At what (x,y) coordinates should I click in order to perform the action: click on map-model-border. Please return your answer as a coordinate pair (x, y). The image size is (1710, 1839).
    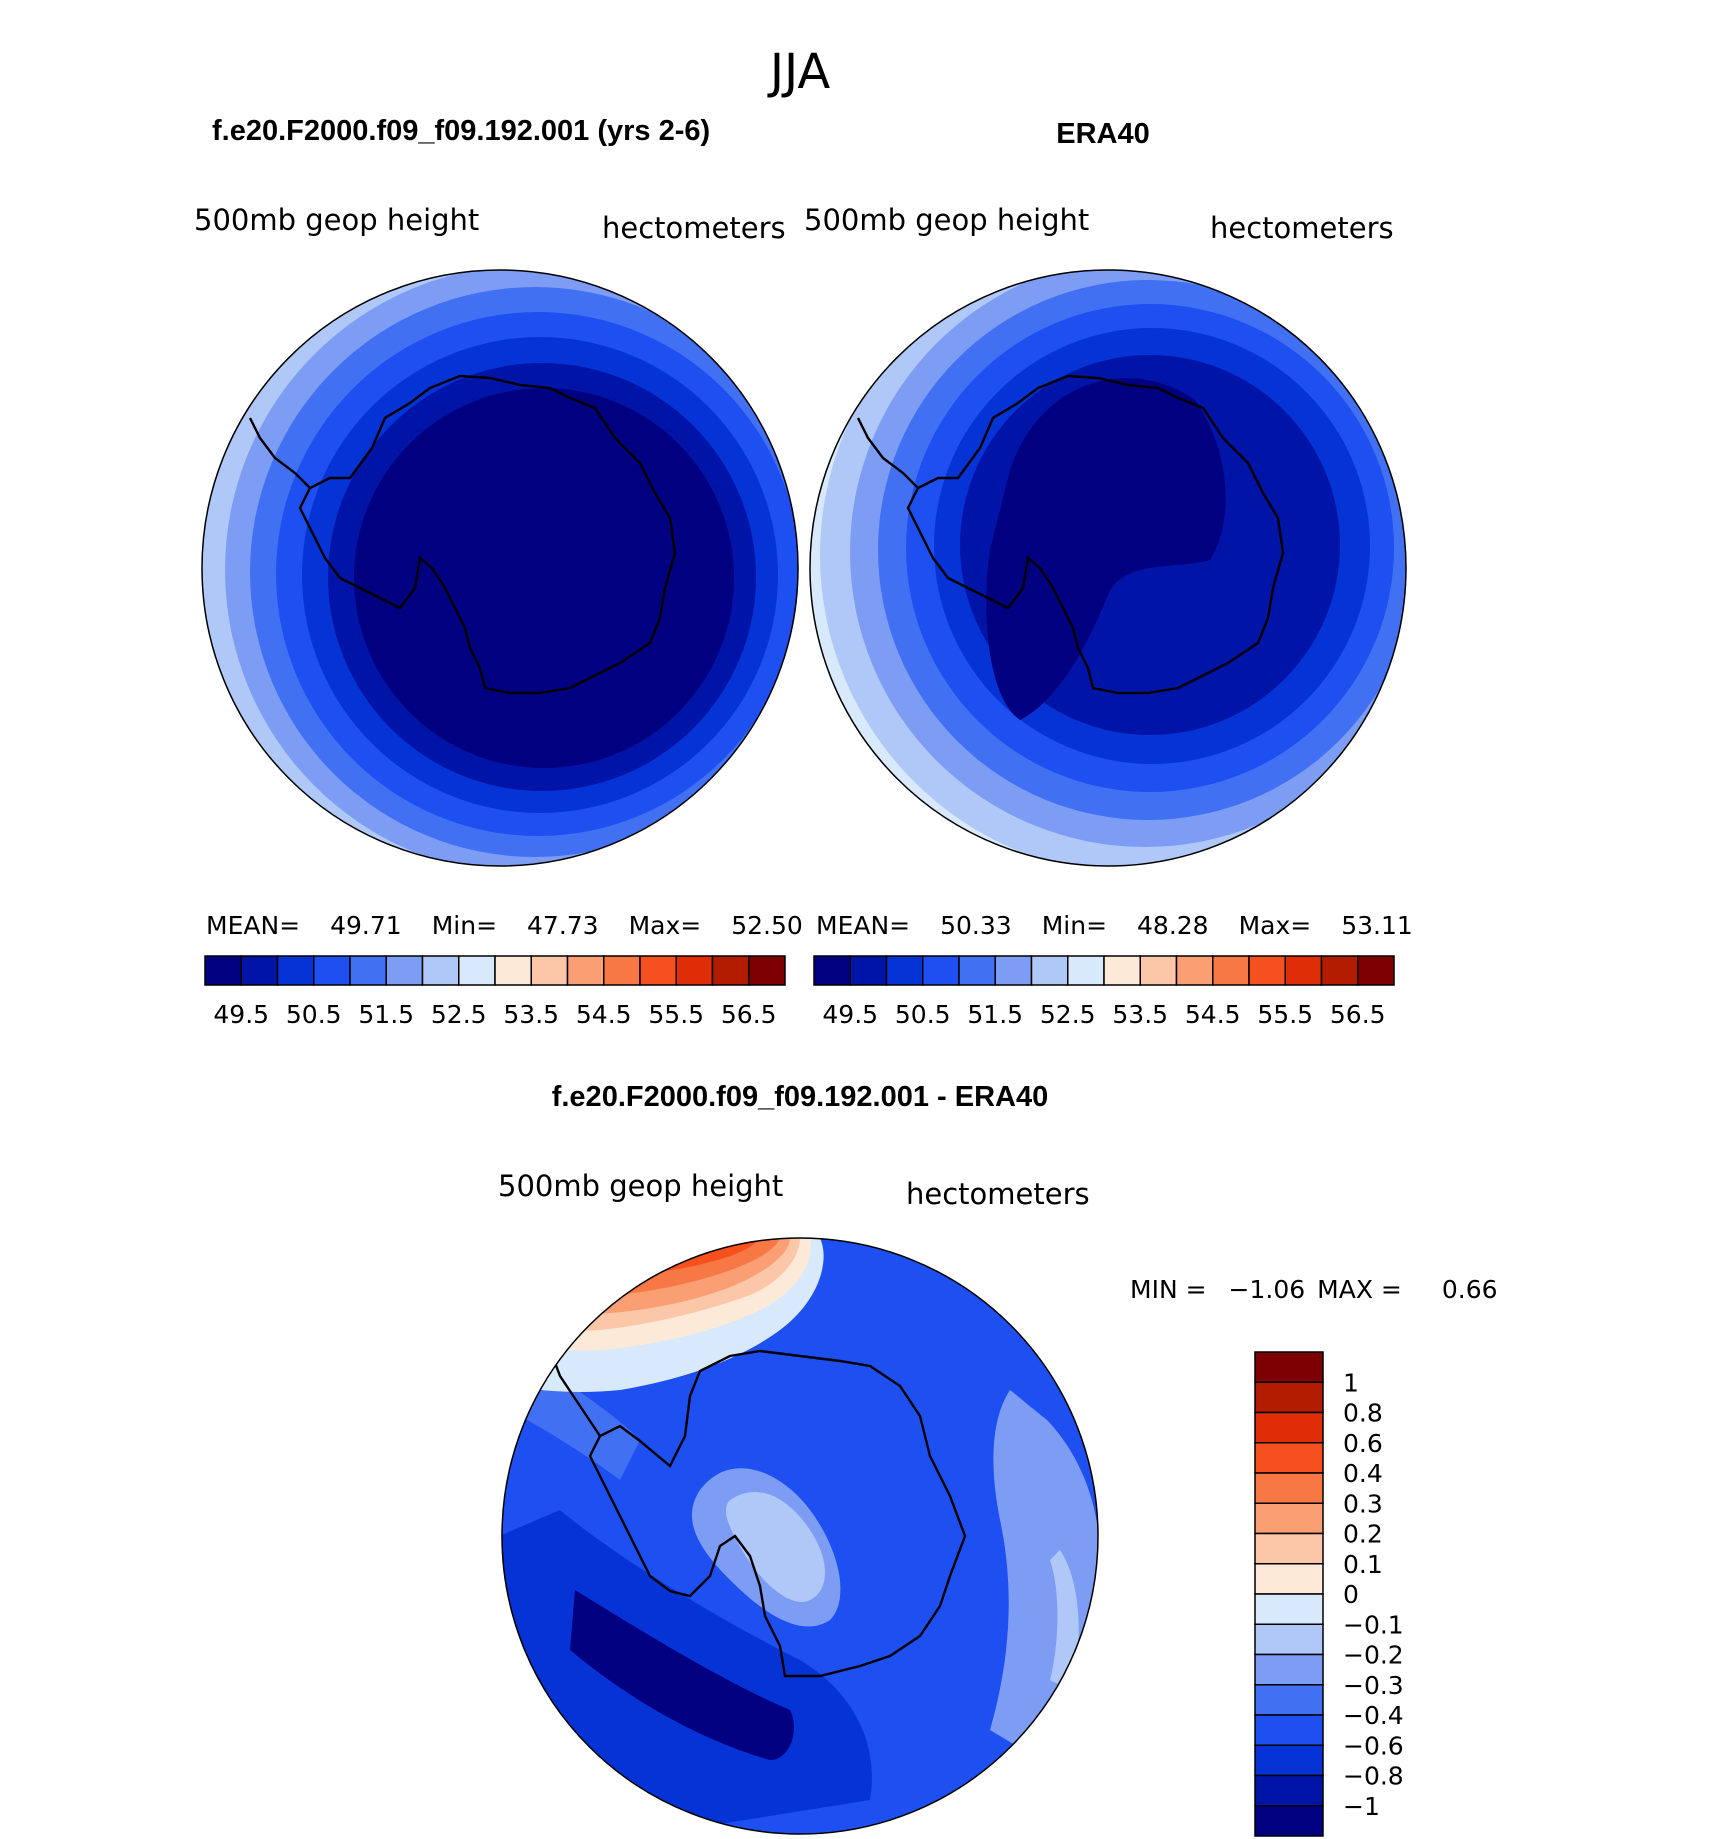
    Looking at the image, I should click on (500, 568).